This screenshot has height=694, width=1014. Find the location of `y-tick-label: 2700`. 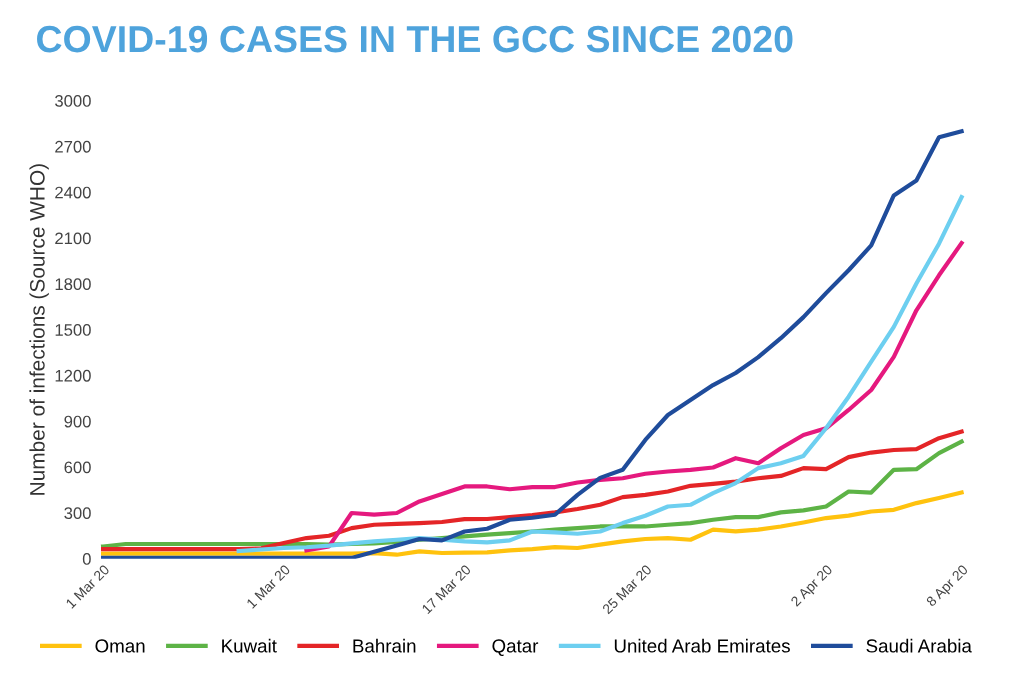

y-tick-label: 2700 is located at coordinates (73, 146).